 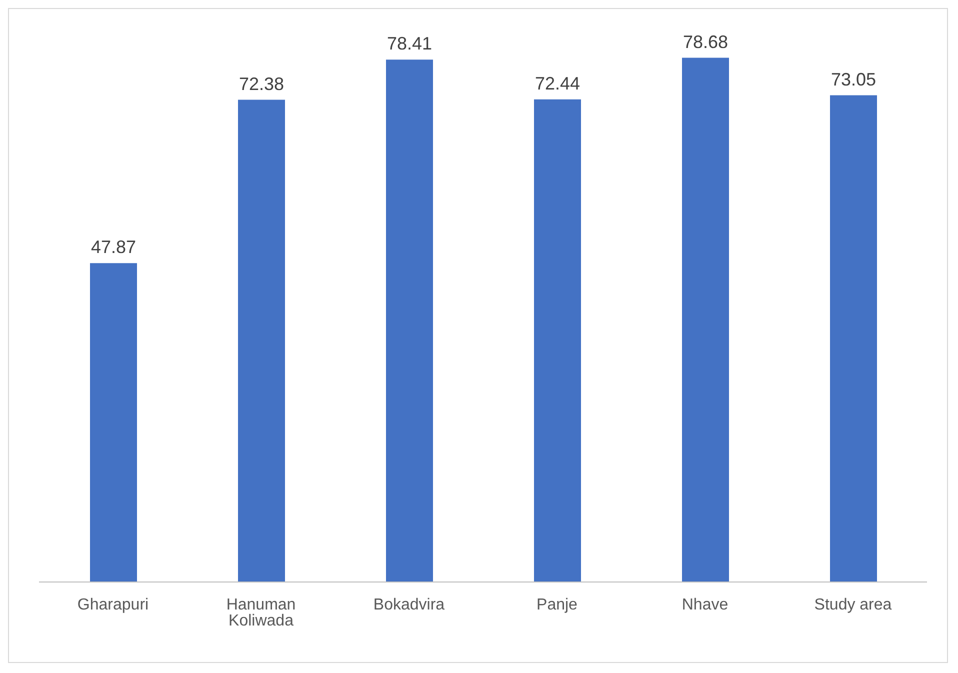 I want to click on data-label: 72.38, so click(x=261, y=84).